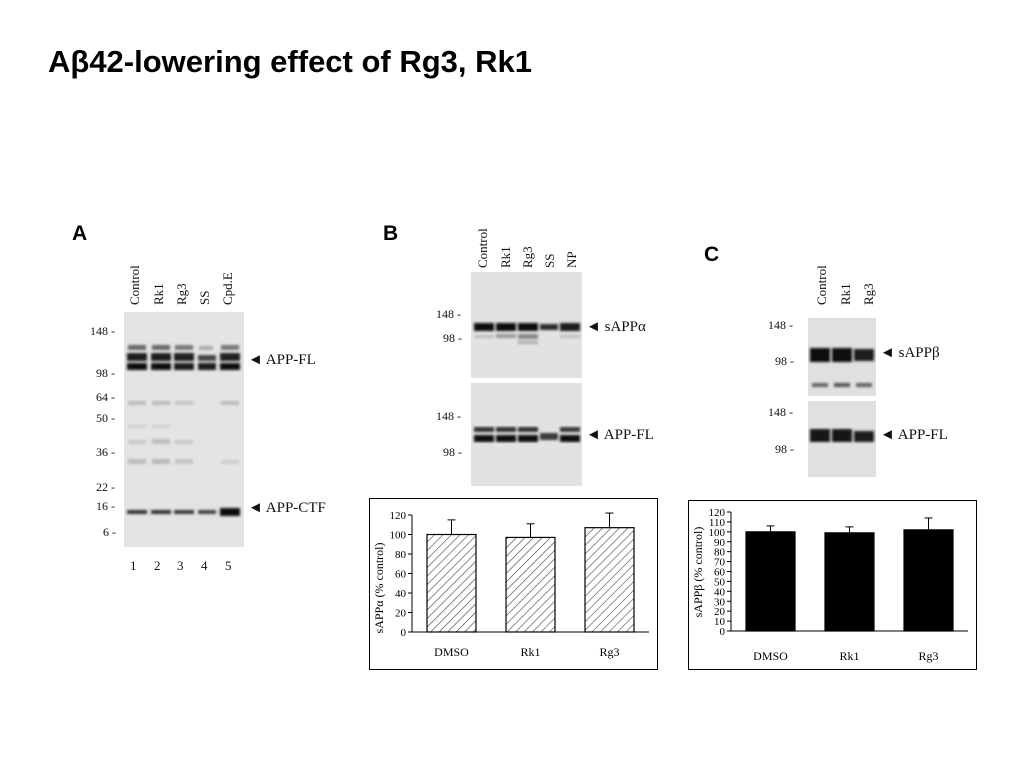  Describe the element at coordinates (720, 622) in the screenshot. I see `y-tick-label: 10` at that location.